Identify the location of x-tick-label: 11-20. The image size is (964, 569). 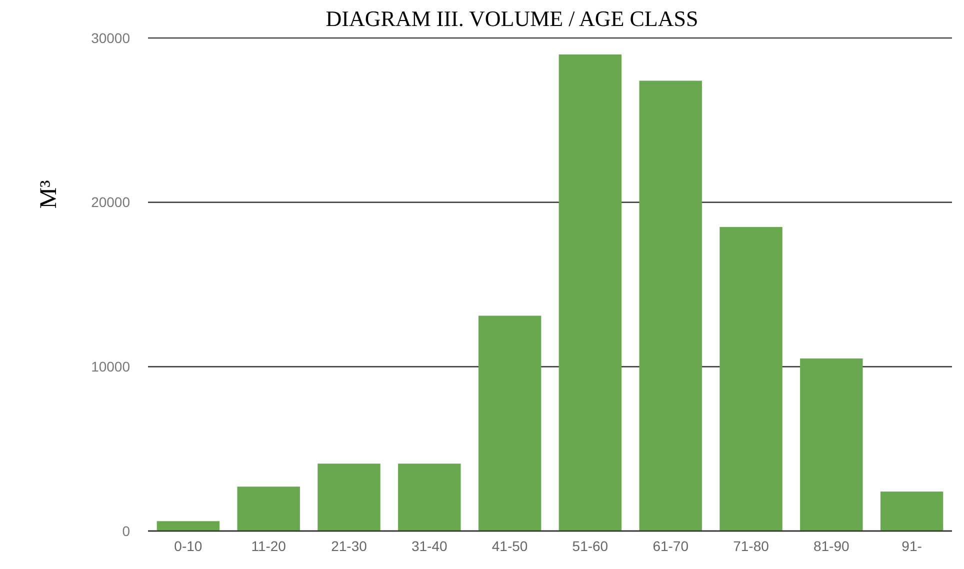
(268, 546).